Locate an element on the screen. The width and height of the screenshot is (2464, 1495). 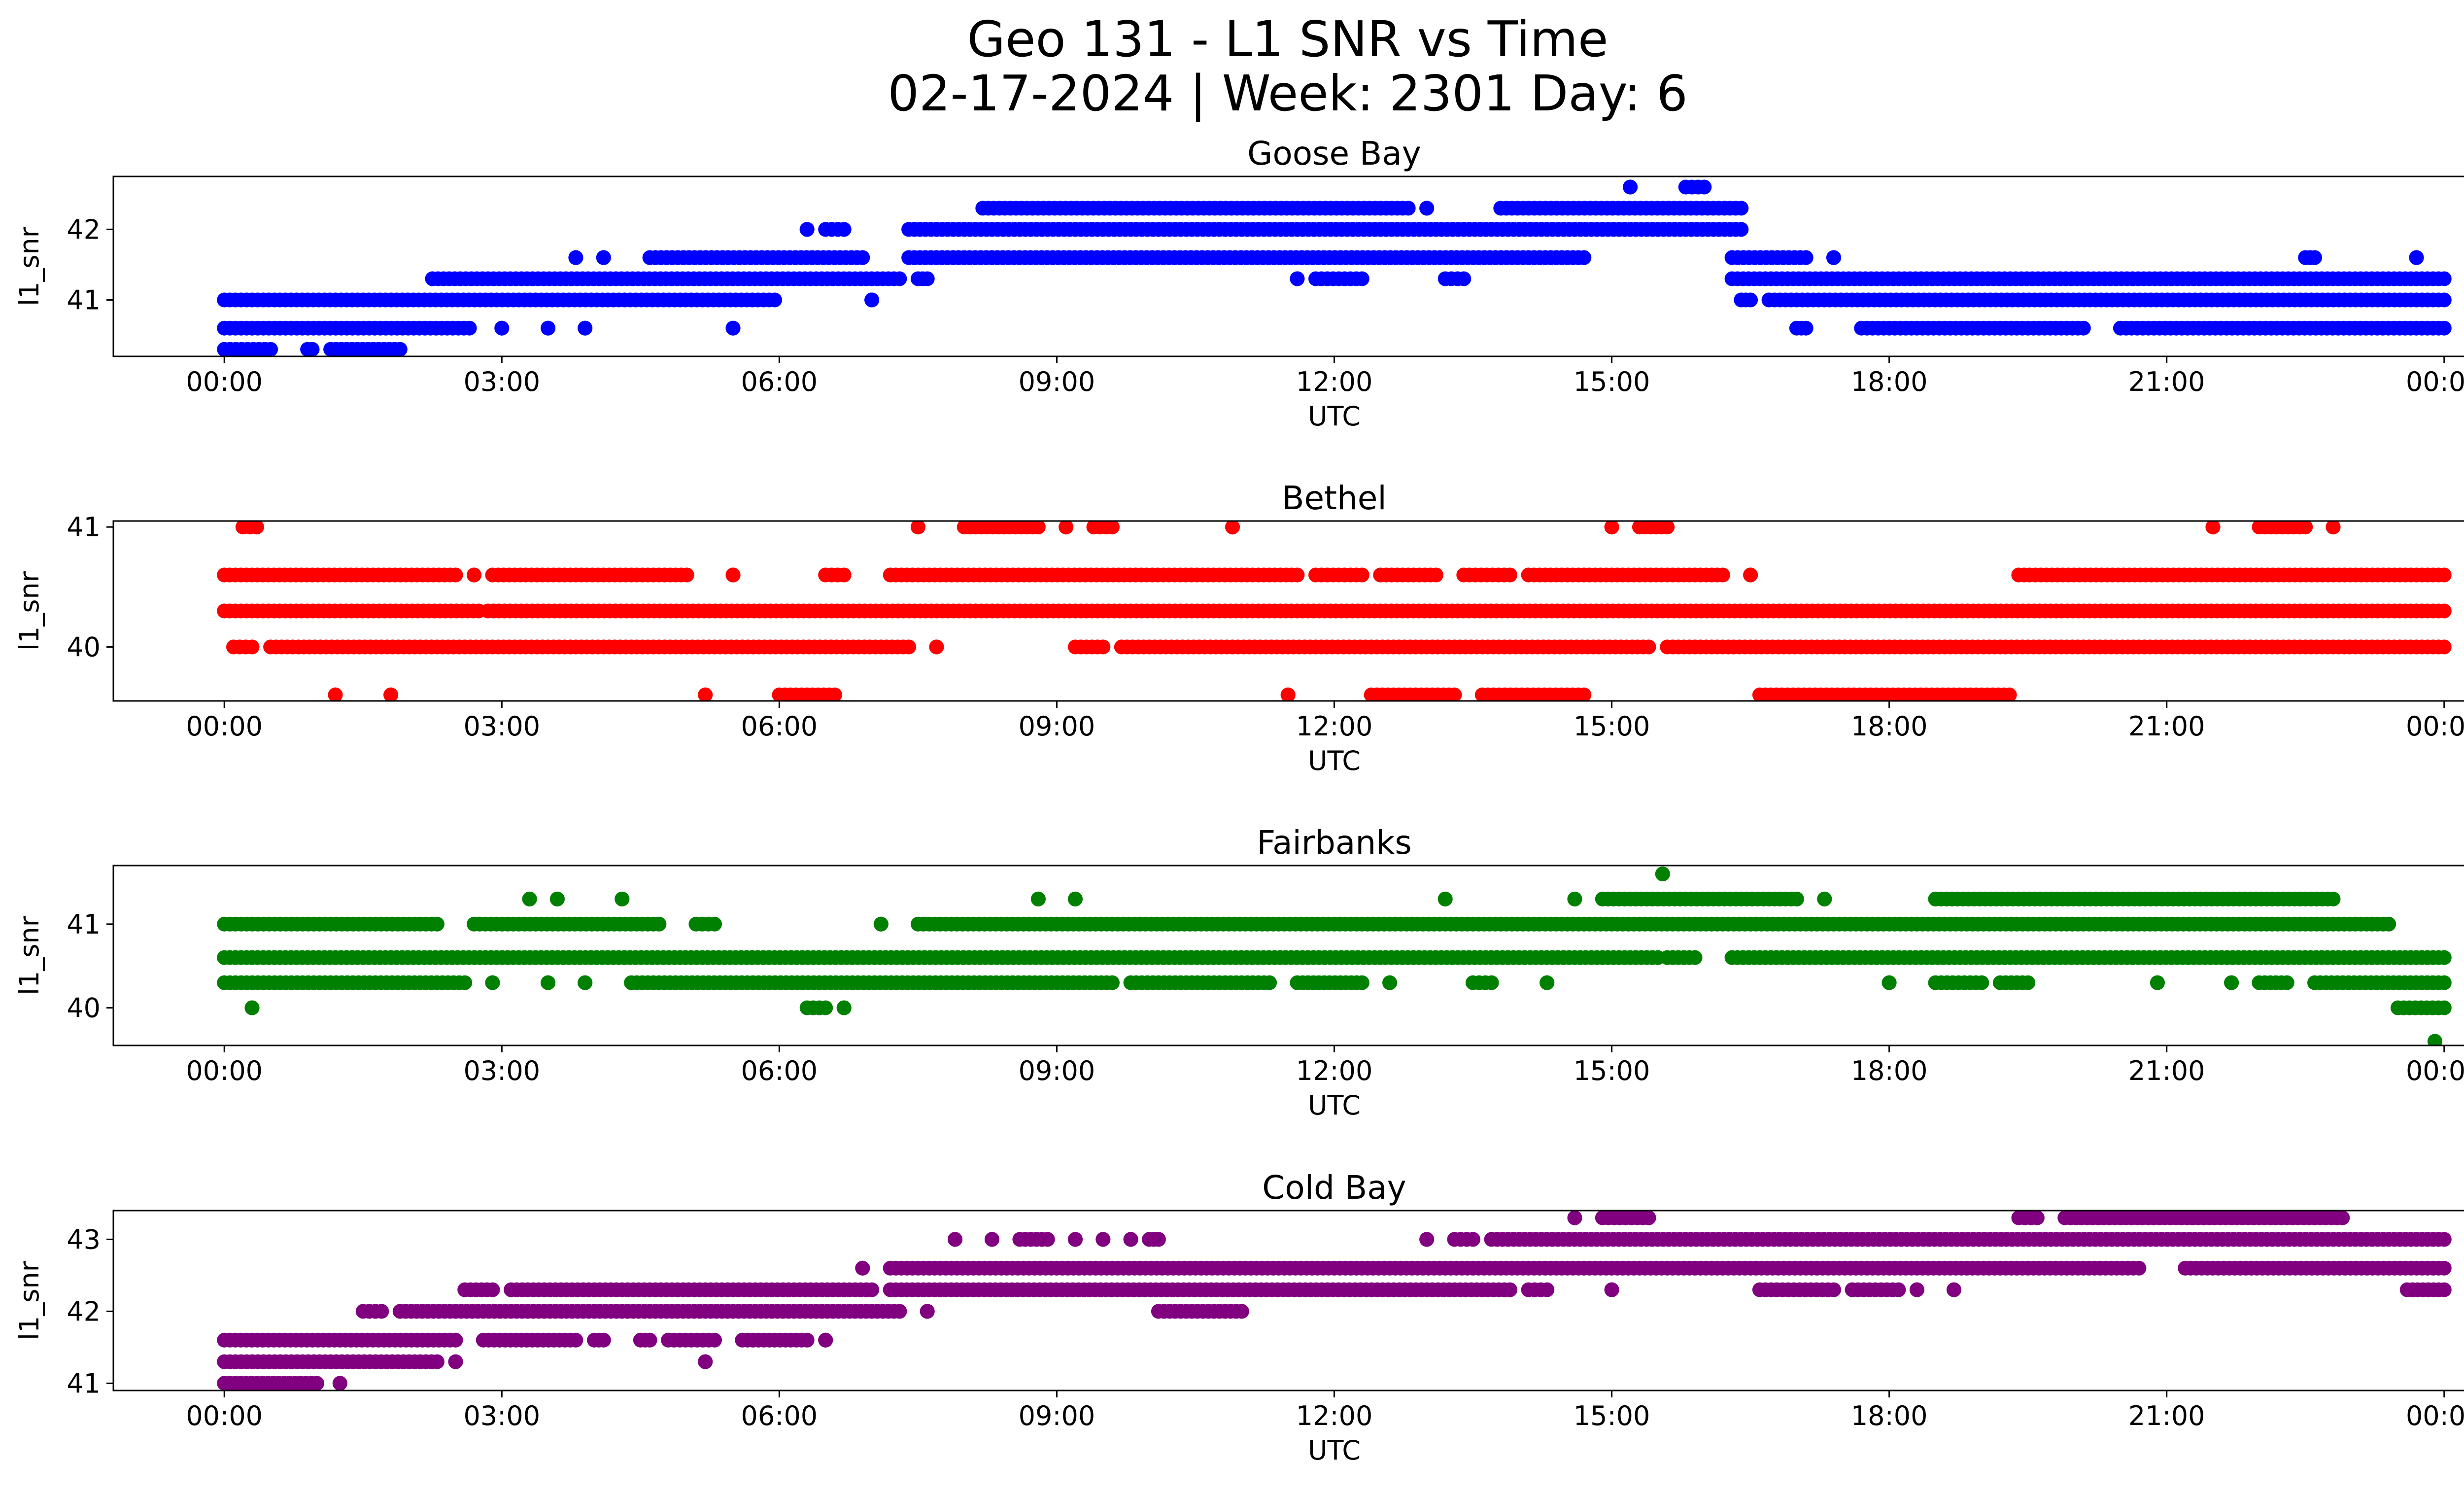
y-tick-label: 40 is located at coordinates (84, 1008).